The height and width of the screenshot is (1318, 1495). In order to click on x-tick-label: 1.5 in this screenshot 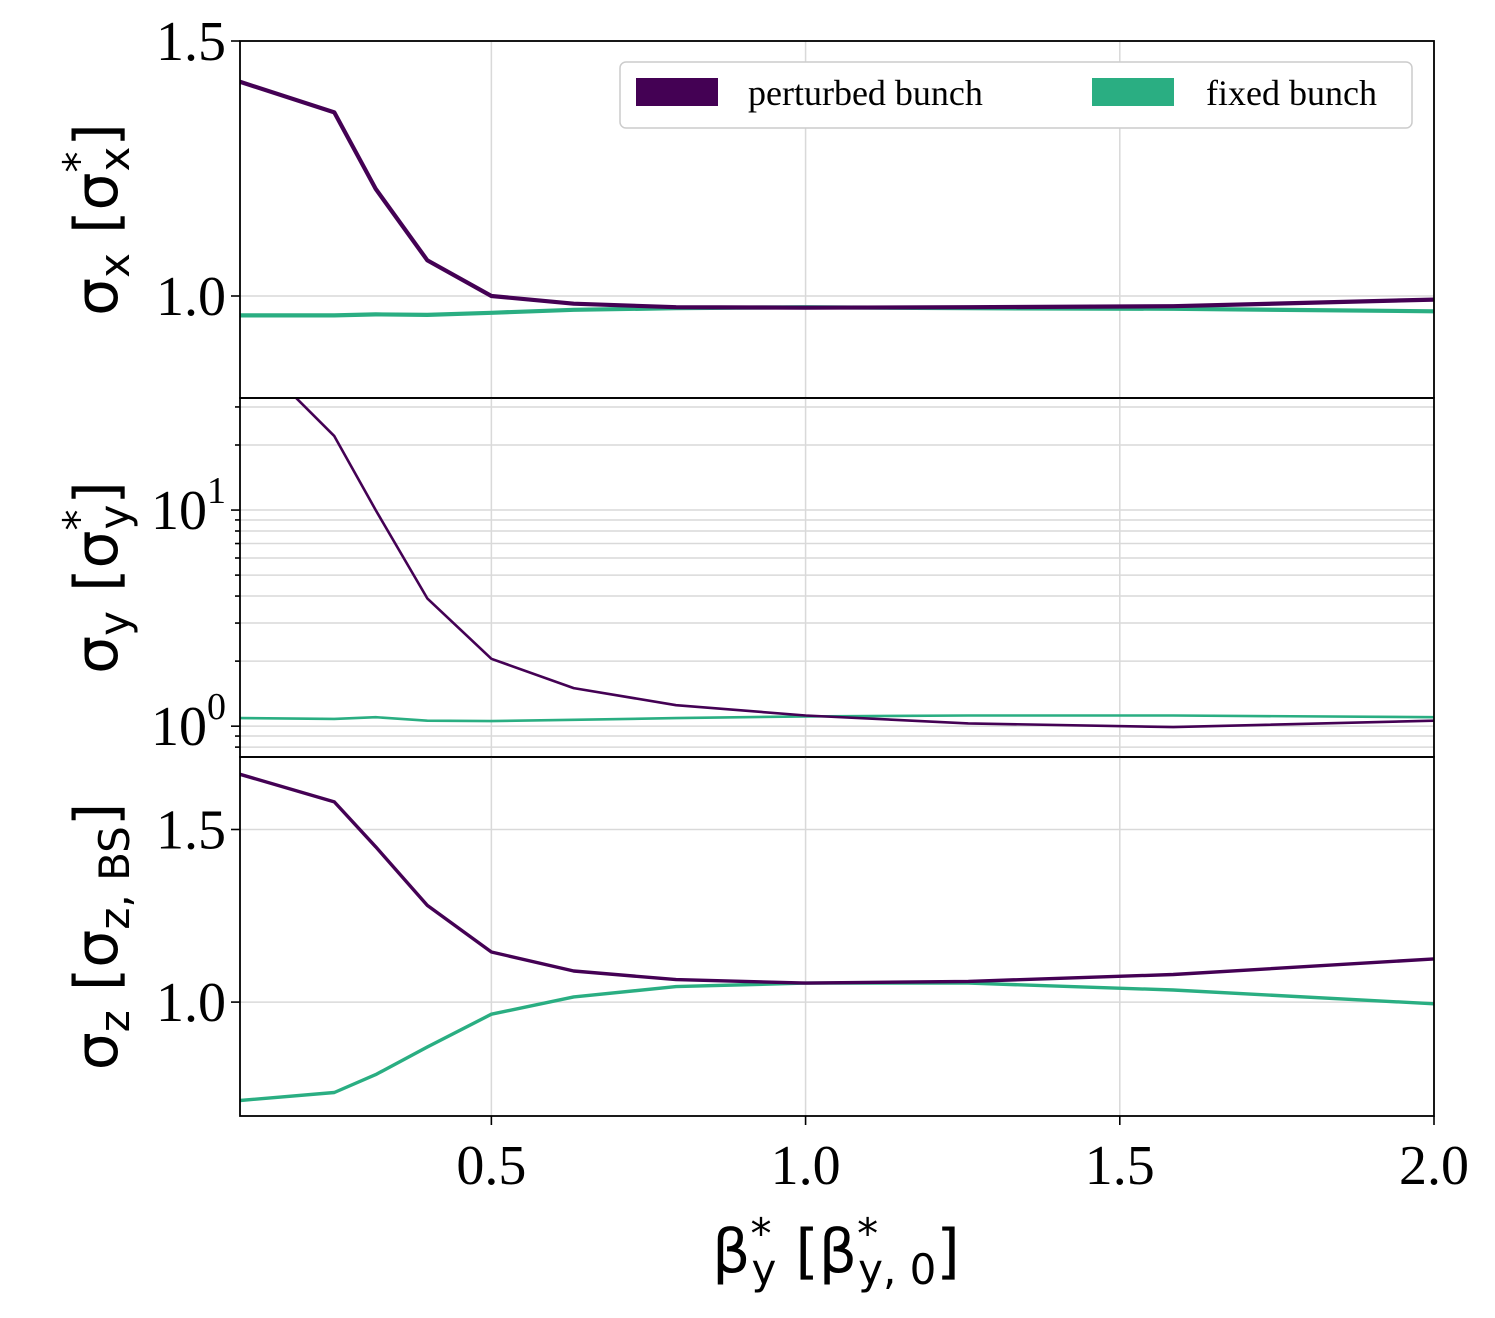, I will do `click(1120, 1166)`.